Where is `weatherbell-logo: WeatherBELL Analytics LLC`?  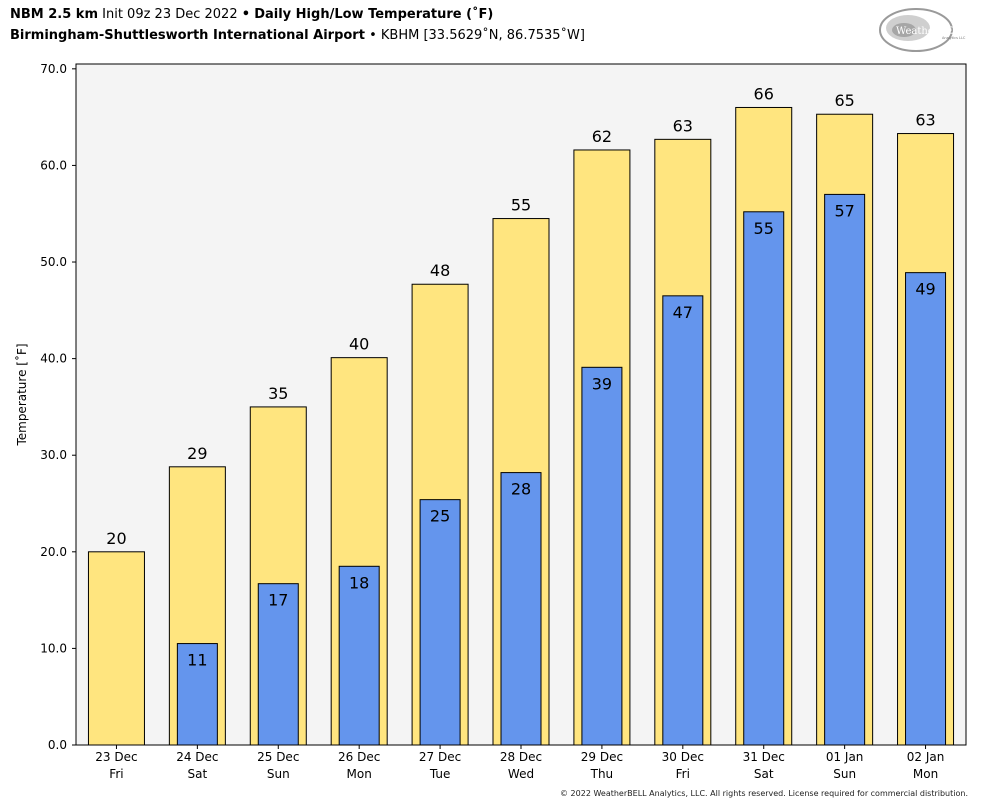
weatherbell-logo: WeatherBELL Analytics LLC is located at coordinates (923, 30).